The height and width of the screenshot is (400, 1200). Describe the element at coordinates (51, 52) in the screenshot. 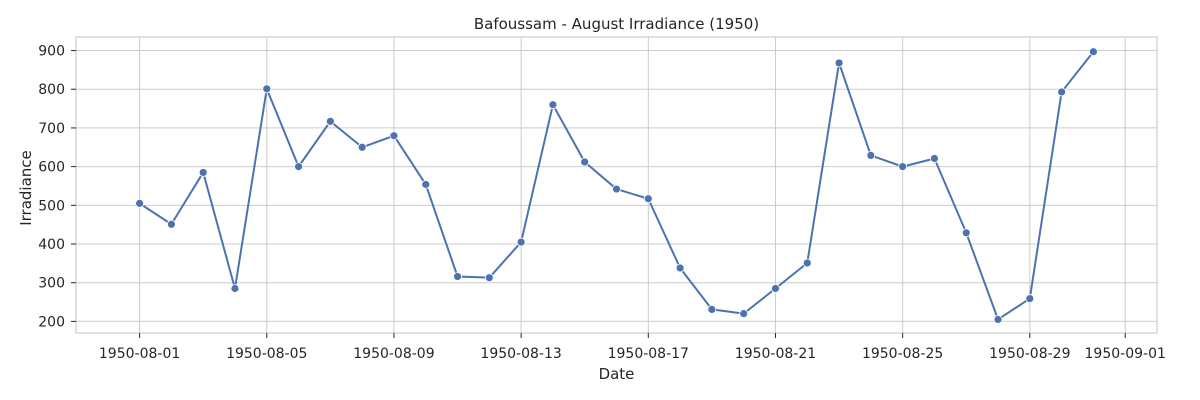

I see `y-tick-label: 900` at that location.